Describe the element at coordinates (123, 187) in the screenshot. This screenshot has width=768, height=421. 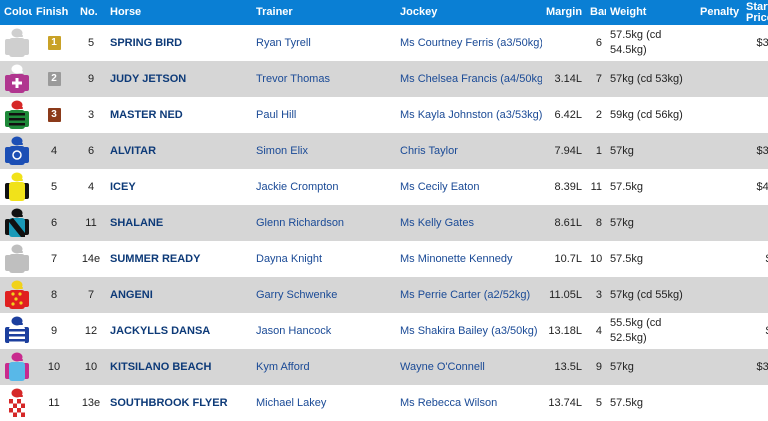
I see `horse-name-link: ICEY` at that location.